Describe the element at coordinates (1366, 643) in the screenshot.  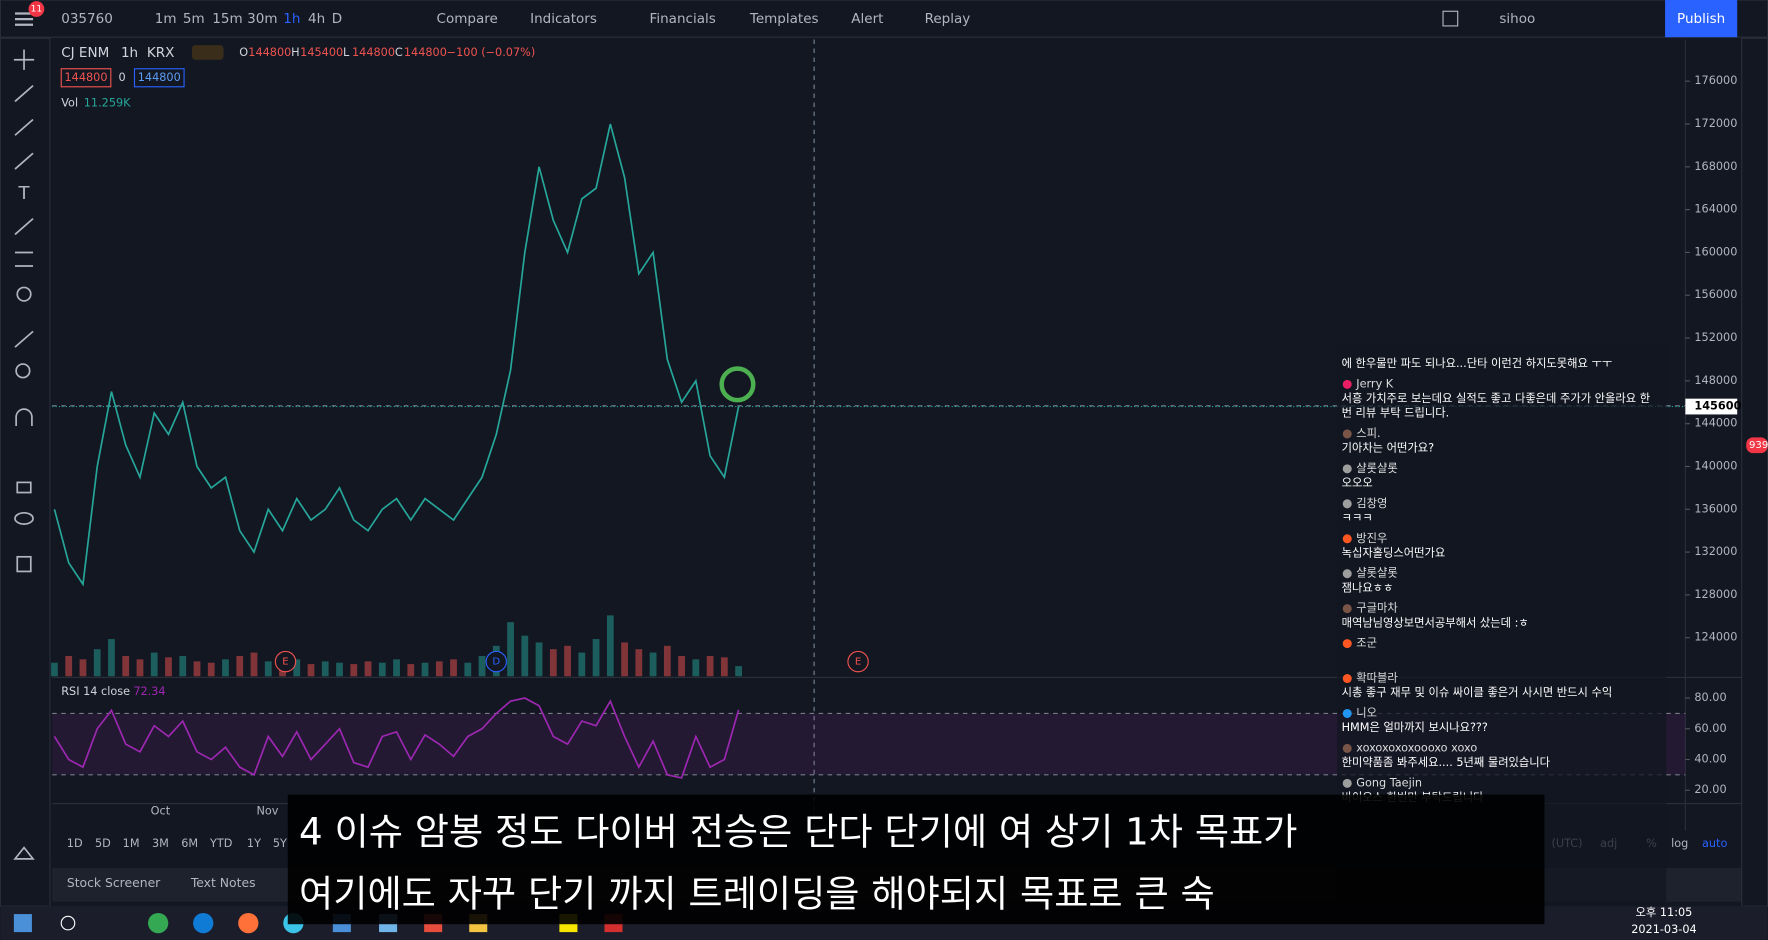
I see `chat-author: 조군` at that location.